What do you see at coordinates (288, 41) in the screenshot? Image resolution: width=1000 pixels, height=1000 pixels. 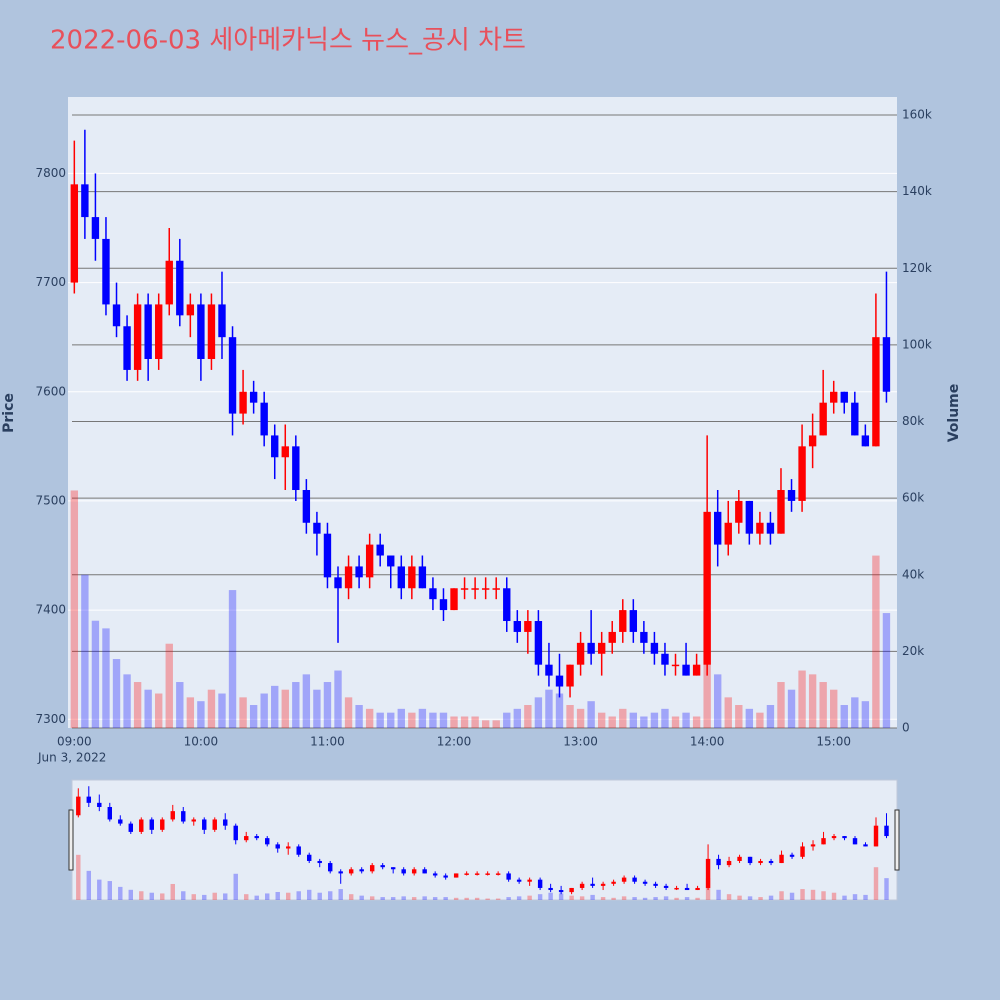 I see `chart-title: 2022-06-03 세아메카닉스 뉴스_공시 차트` at bounding box center [288, 41].